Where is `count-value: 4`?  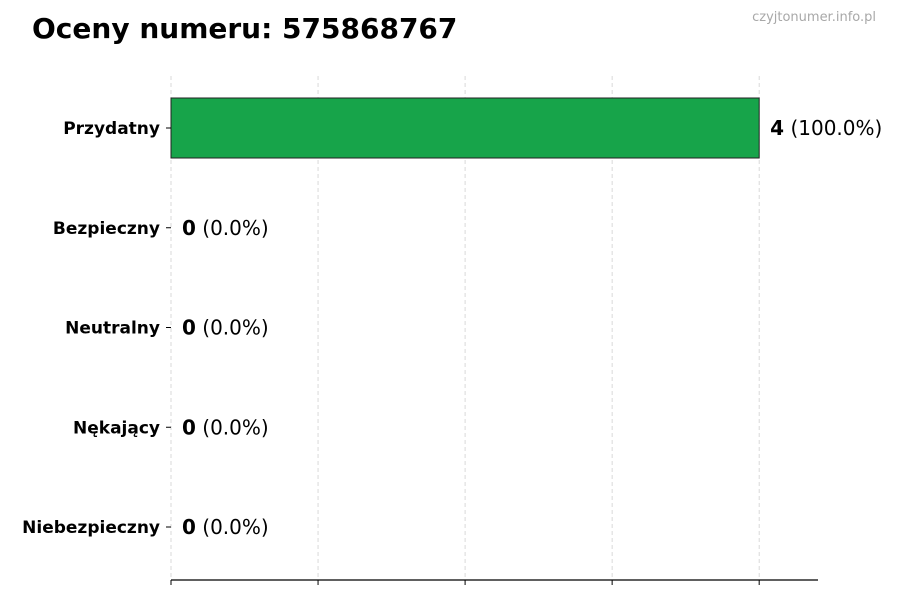 count-value: 4 is located at coordinates (777, 128).